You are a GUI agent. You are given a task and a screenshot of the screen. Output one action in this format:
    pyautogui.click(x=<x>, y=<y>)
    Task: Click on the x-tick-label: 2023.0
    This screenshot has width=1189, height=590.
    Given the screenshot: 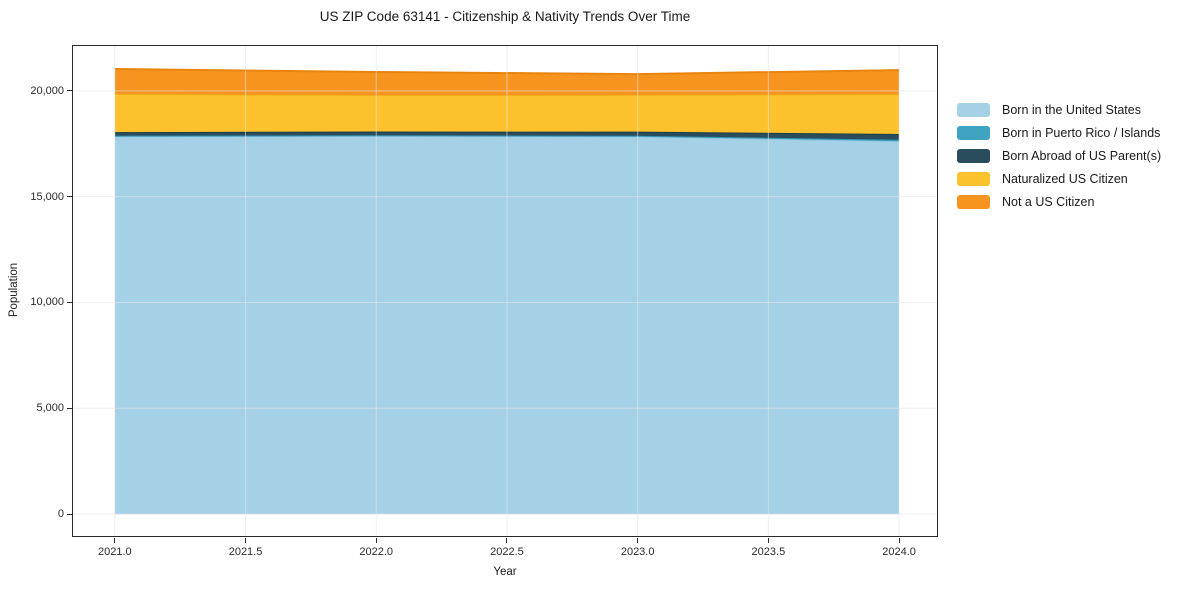 What is the action you would take?
    pyautogui.click(x=637, y=552)
    